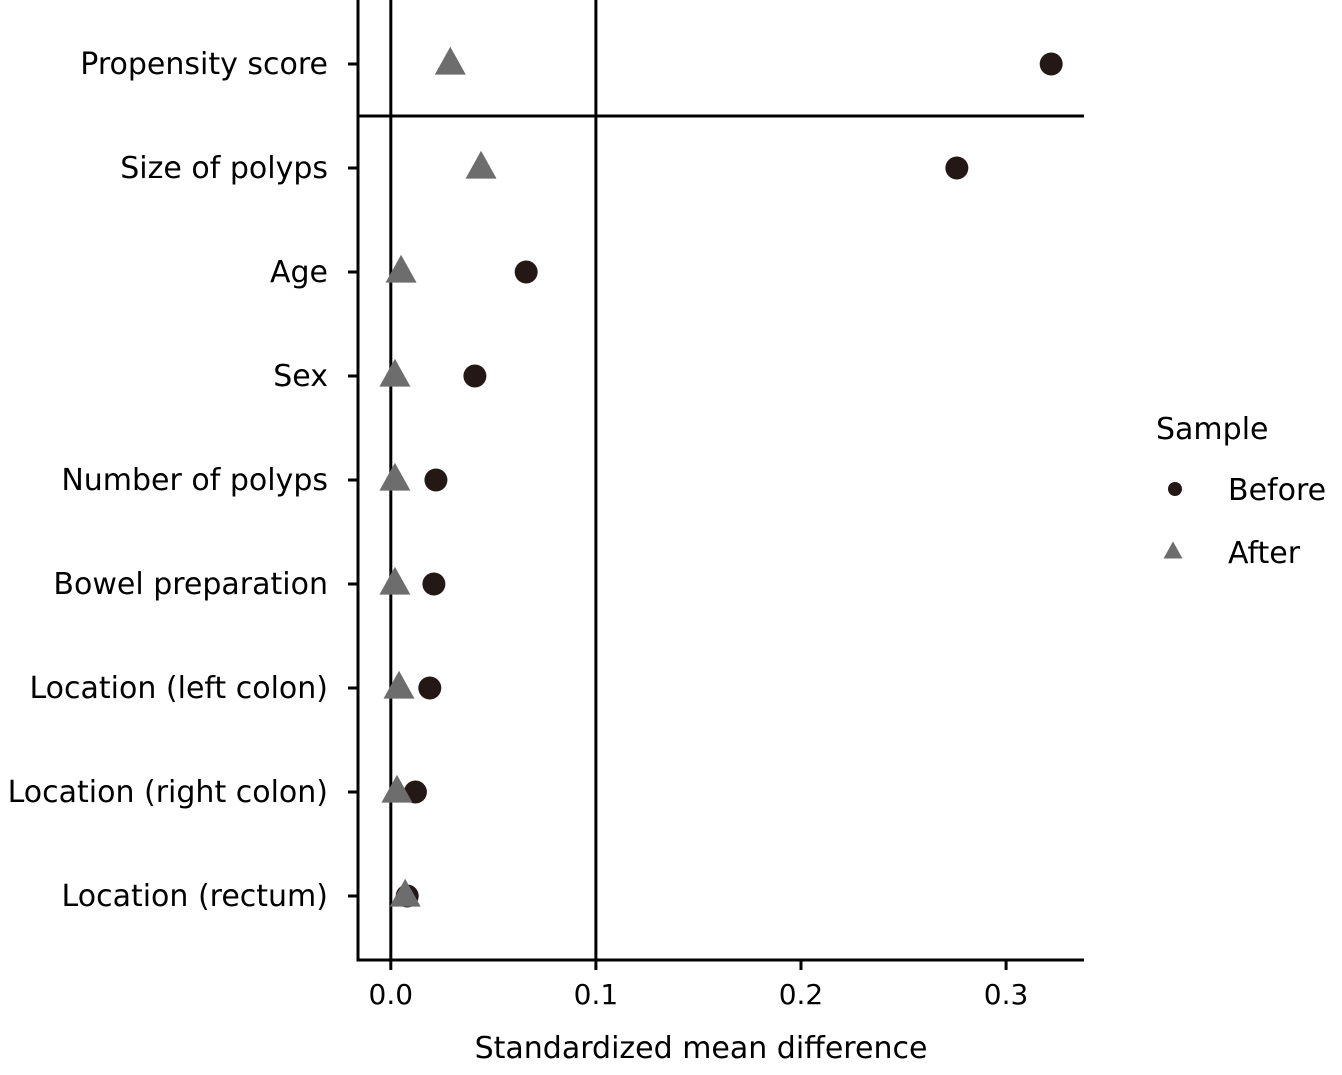 The image size is (1342, 1075). What do you see at coordinates (1212, 429) in the screenshot?
I see `legend-title: Sample` at bounding box center [1212, 429].